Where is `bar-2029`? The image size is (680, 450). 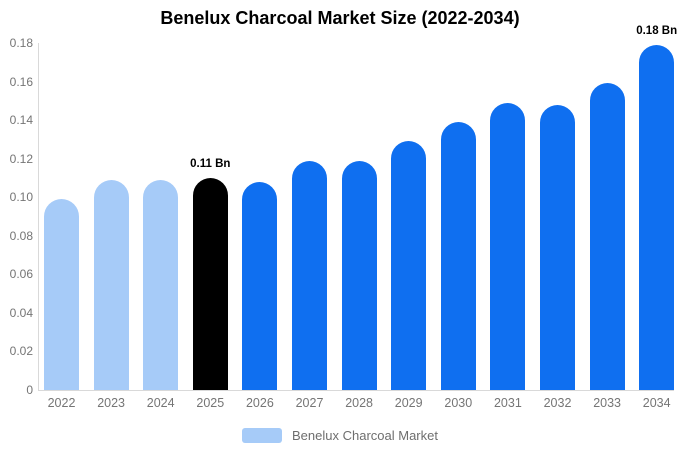
bar-2029 is located at coordinates (409, 265).